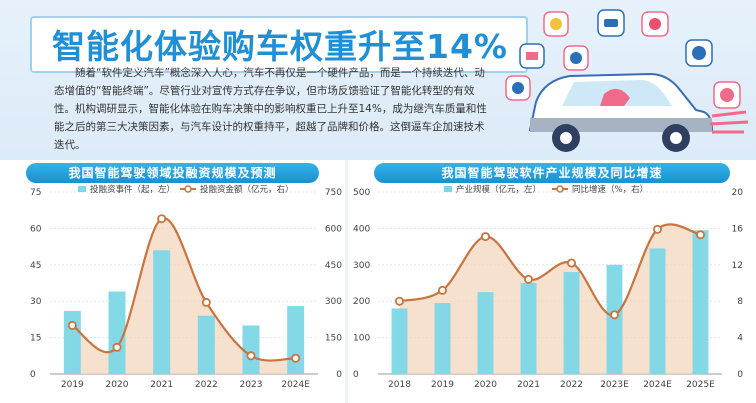 The width and height of the screenshot is (756, 403). Describe the element at coordinates (36, 229) in the screenshot. I see `y-tick-label-left: 60` at that location.